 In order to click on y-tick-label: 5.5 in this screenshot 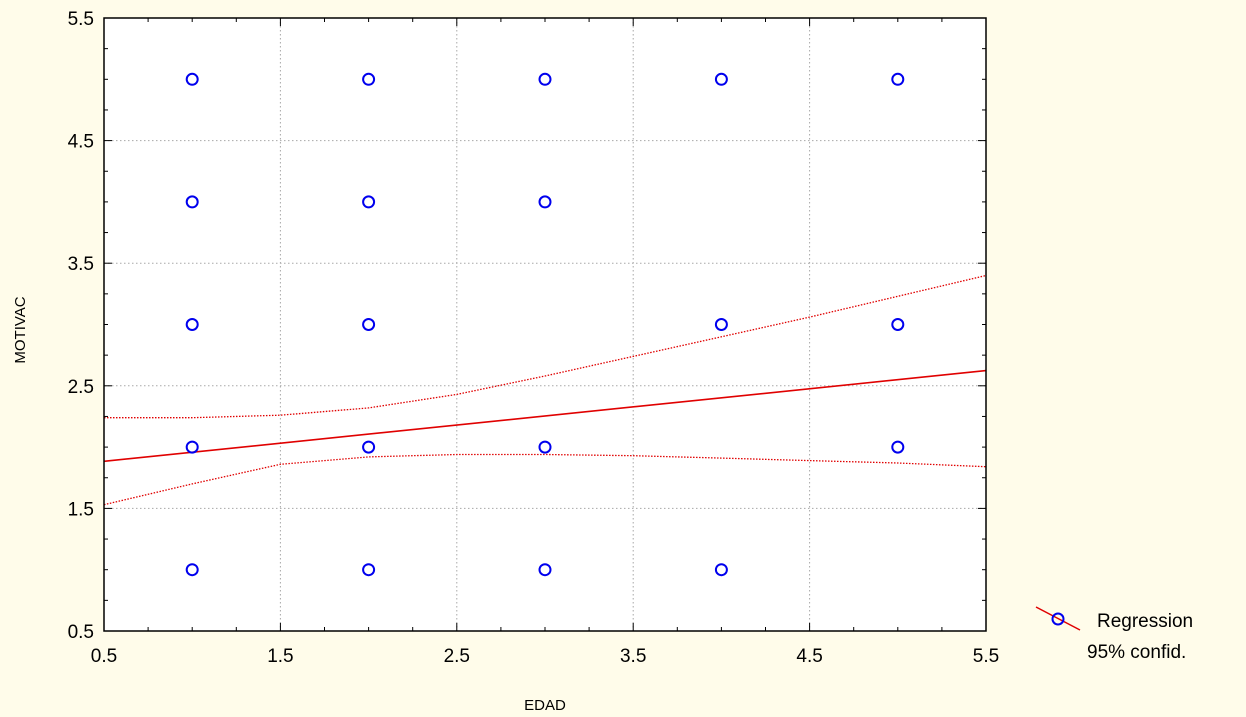, I will do `click(81, 19)`.